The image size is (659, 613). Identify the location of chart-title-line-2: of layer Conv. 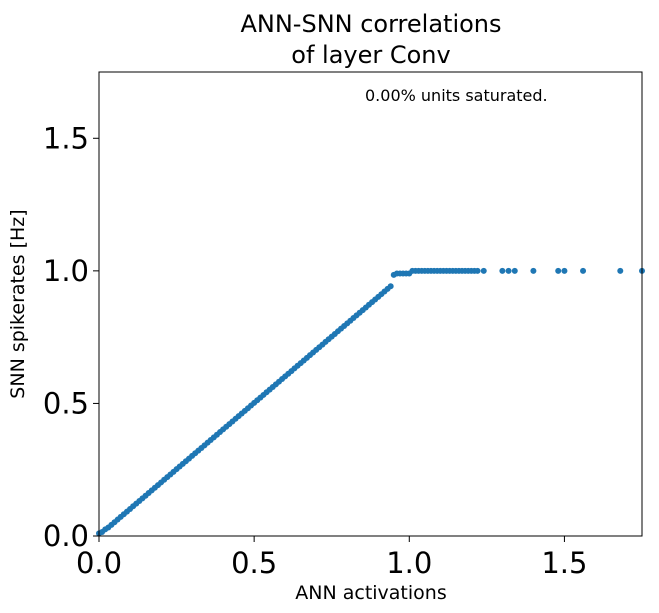
(370, 55).